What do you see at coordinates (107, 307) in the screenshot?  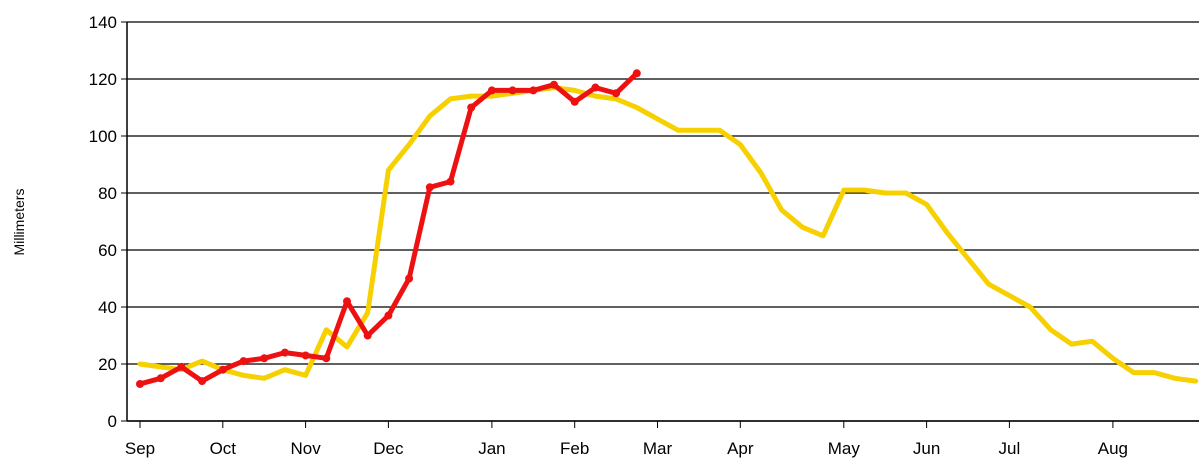 I see `y-tick-label: 40` at bounding box center [107, 307].